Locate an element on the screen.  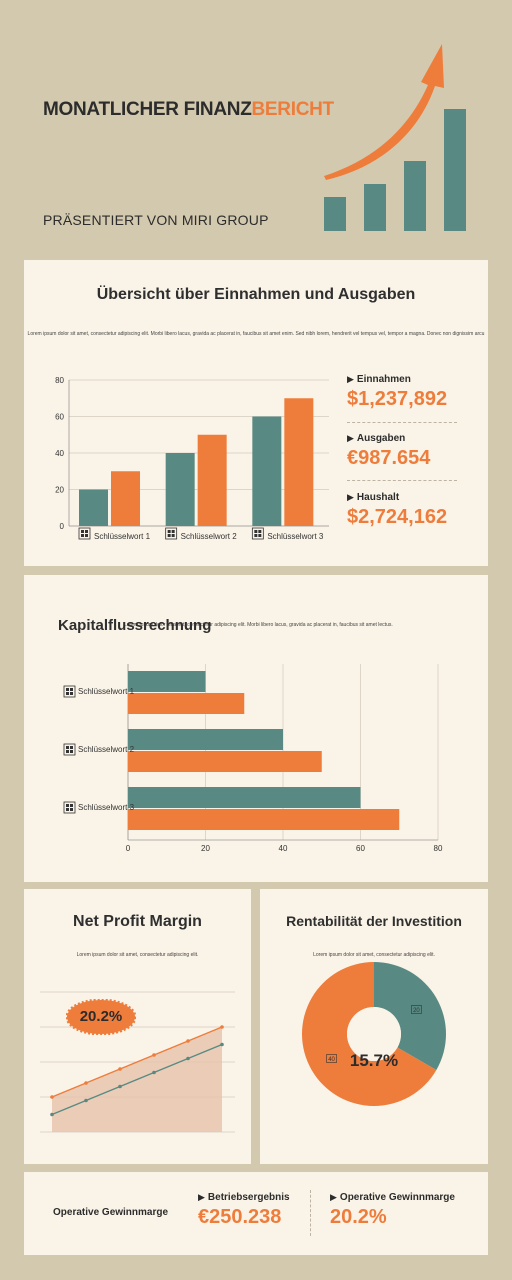
footer-stat-1-value: 20.2% is located at coordinates (358, 1217).